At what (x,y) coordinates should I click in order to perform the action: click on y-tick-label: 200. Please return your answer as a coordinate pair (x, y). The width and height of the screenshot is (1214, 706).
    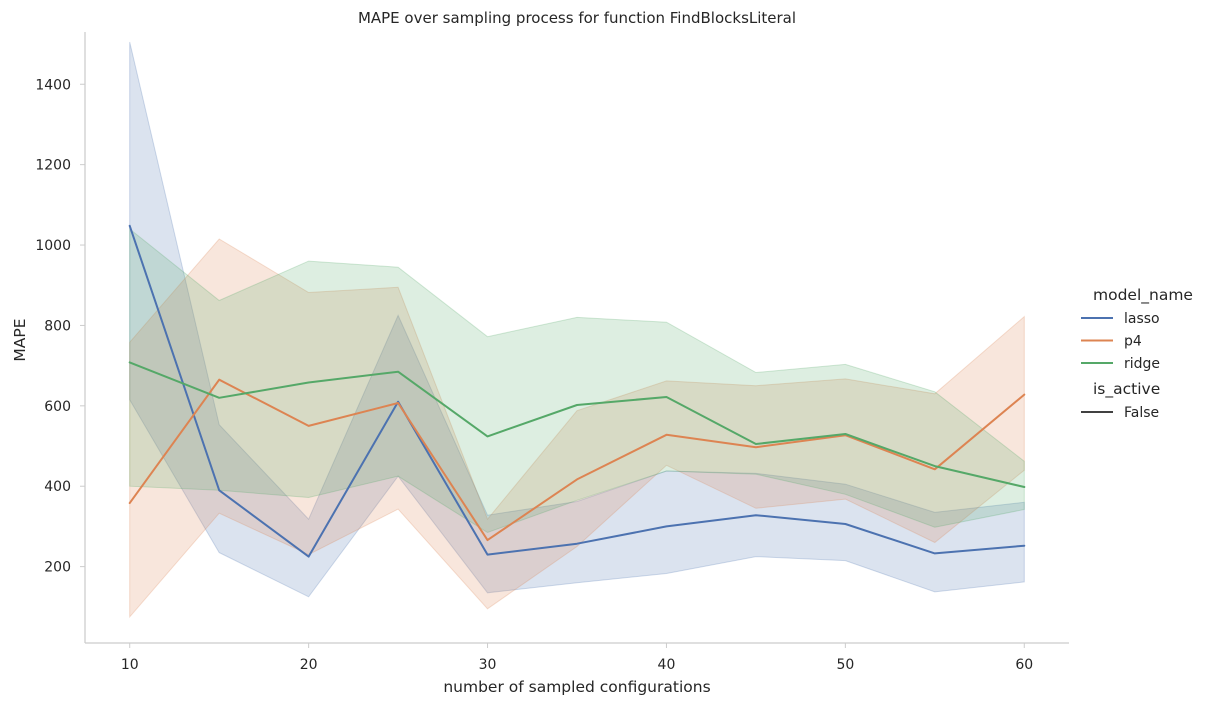
    Looking at the image, I should click on (57, 568).